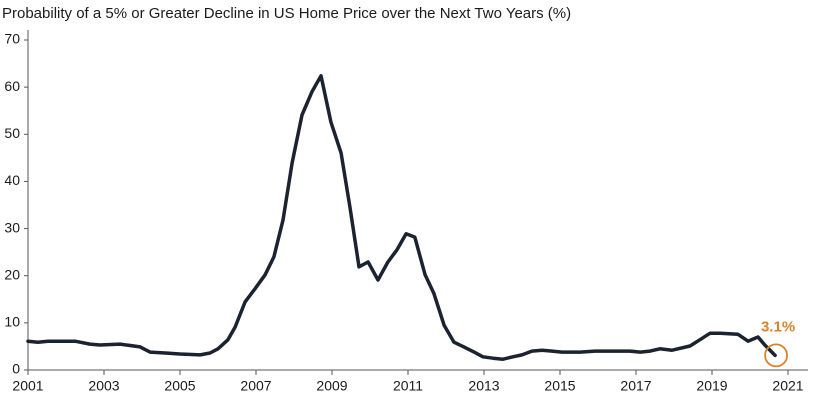 The height and width of the screenshot is (400, 815). What do you see at coordinates (12, 322) in the screenshot?
I see `y-tick-label: 10` at bounding box center [12, 322].